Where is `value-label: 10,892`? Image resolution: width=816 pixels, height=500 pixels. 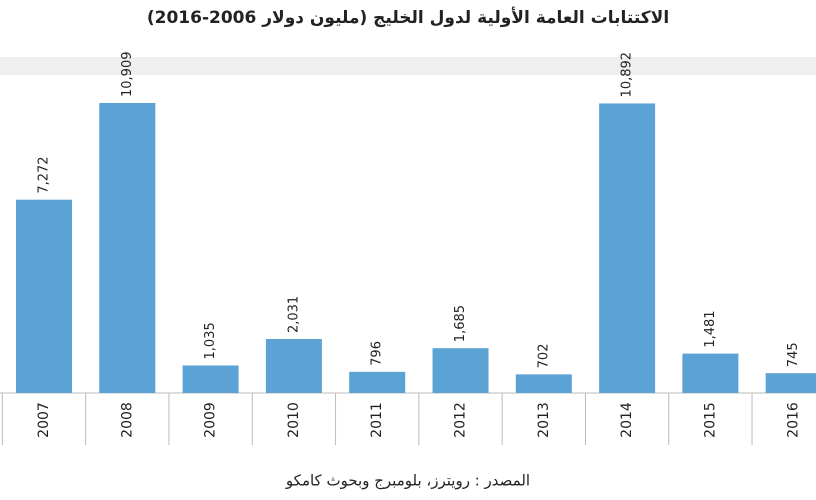
value-label: 10,892 is located at coordinates (627, 75).